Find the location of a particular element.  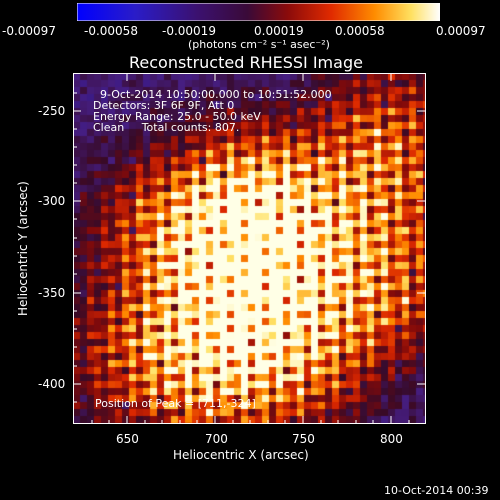

peak-position-label: Position of Peak = [711,-324] is located at coordinates (175, 403).